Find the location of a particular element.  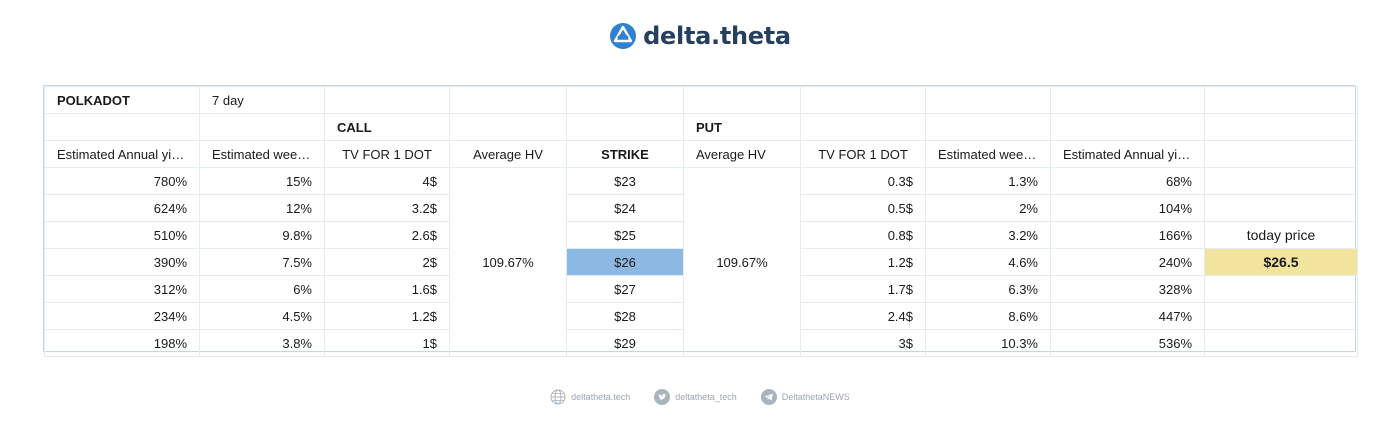

header-put-tv: TV FOR 1 DOT is located at coordinates (863, 154).